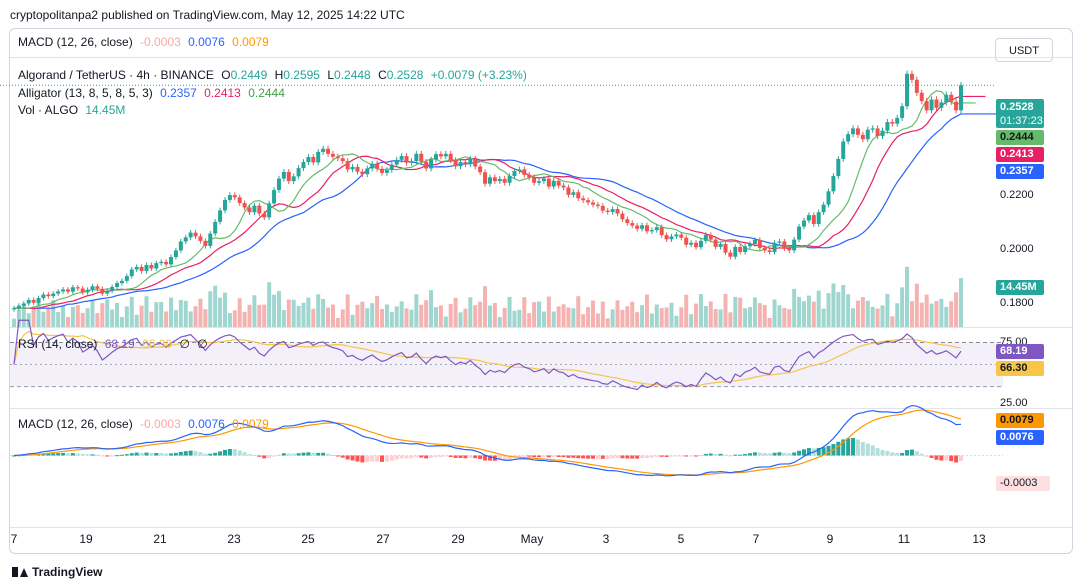 This screenshot has width=1080, height=588. What do you see at coordinates (160, 424) in the screenshot?
I see `macd-hist-value: -0.0003` at bounding box center [160, 424].